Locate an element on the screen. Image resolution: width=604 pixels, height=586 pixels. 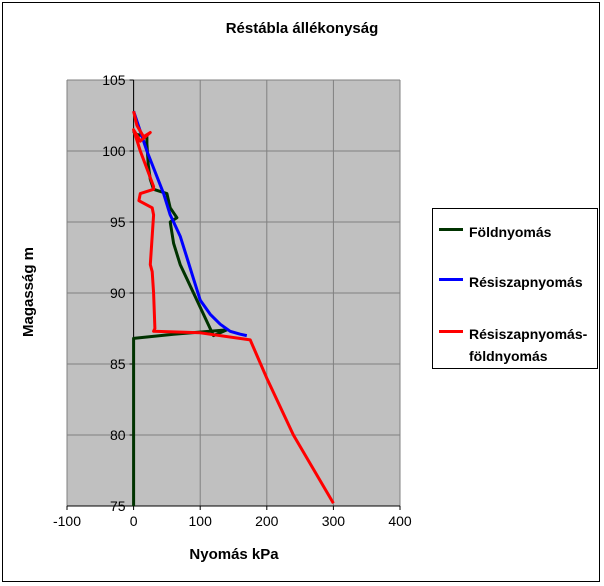
x-tick-label: -100 is located at coordinates (67, 521).